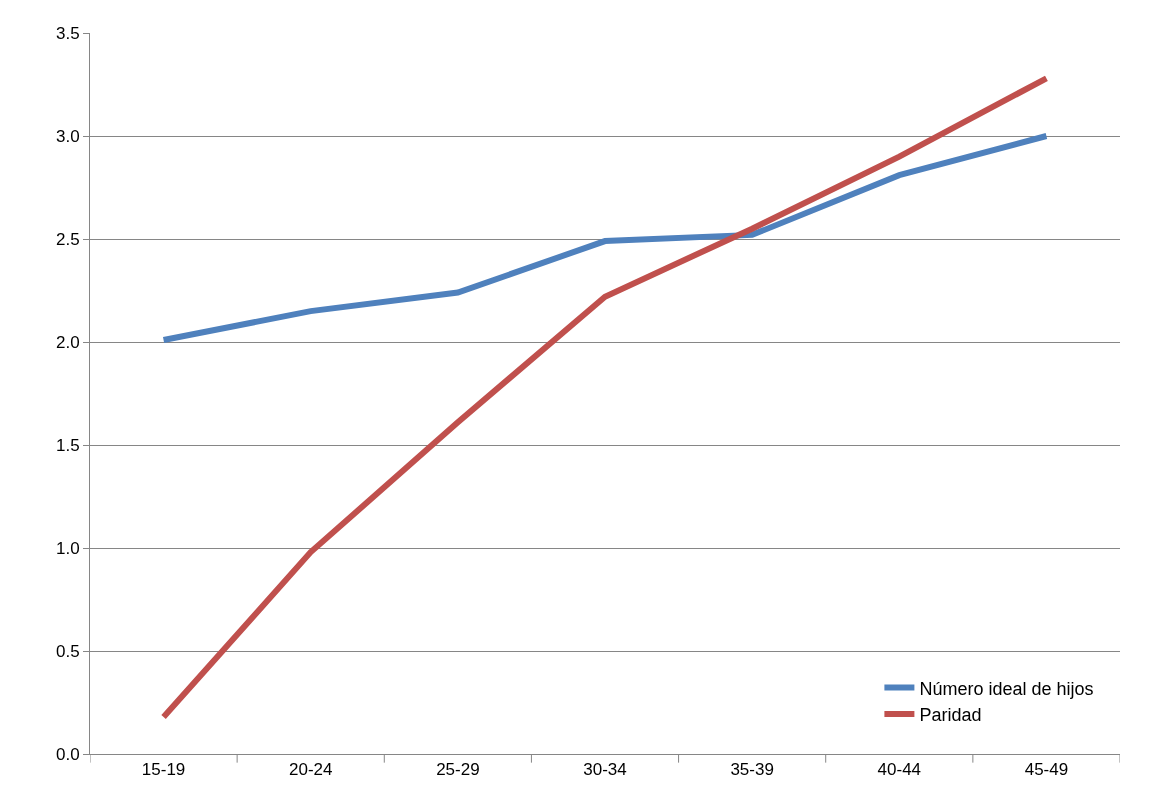 The width and height of the screenshot is (1171, 810). What do you see at coordinates (67, 651) in the screenshot?
I see `y-tick-label: 0.5` at bounding box center [67, 651].